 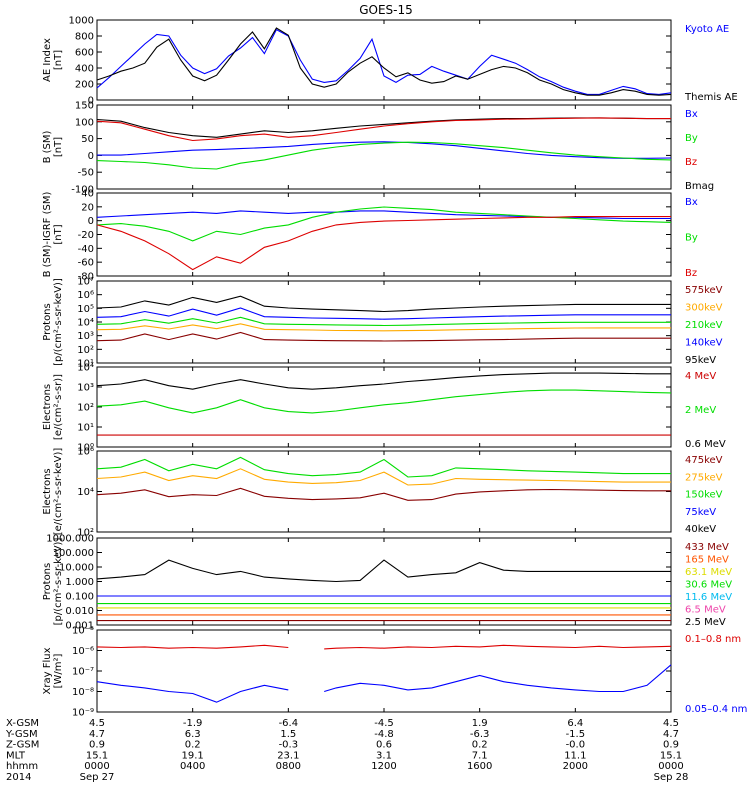 What do you see at coordinates (97, 745) in the screenshot?
I see `orbit-cell: 0.9` at bounding box center [97, 745].